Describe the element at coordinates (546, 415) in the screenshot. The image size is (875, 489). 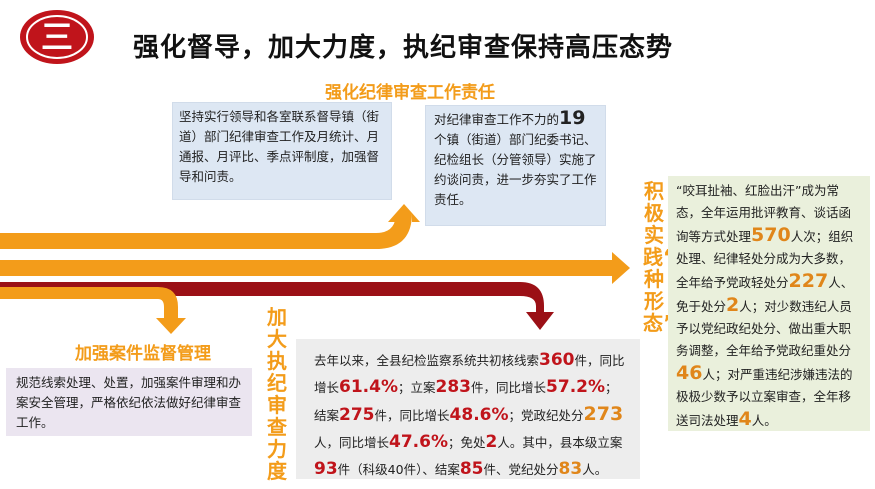
I see `strength-text-7: ；党政纪处分` at that location.